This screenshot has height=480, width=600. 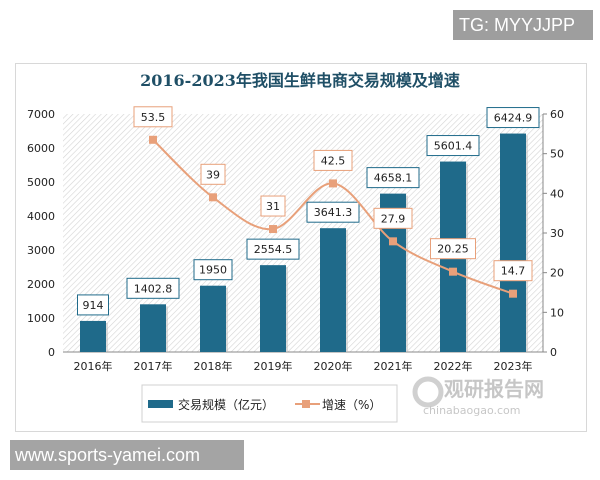 I want to click on x-tick-label: 2023年, so click(x=513, y=366).